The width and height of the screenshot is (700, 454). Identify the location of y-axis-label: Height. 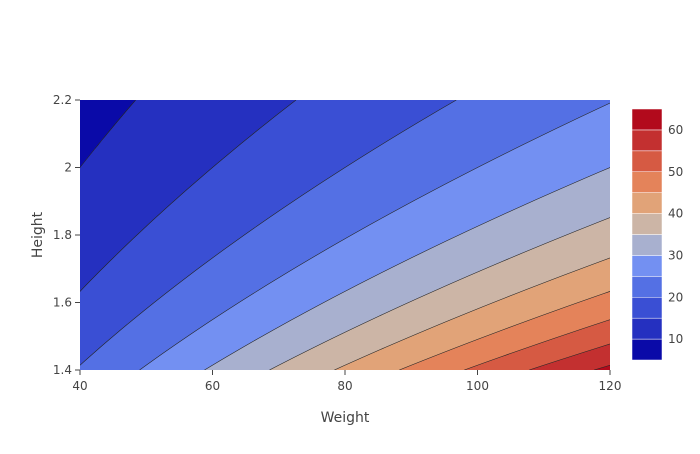
(38, 234).